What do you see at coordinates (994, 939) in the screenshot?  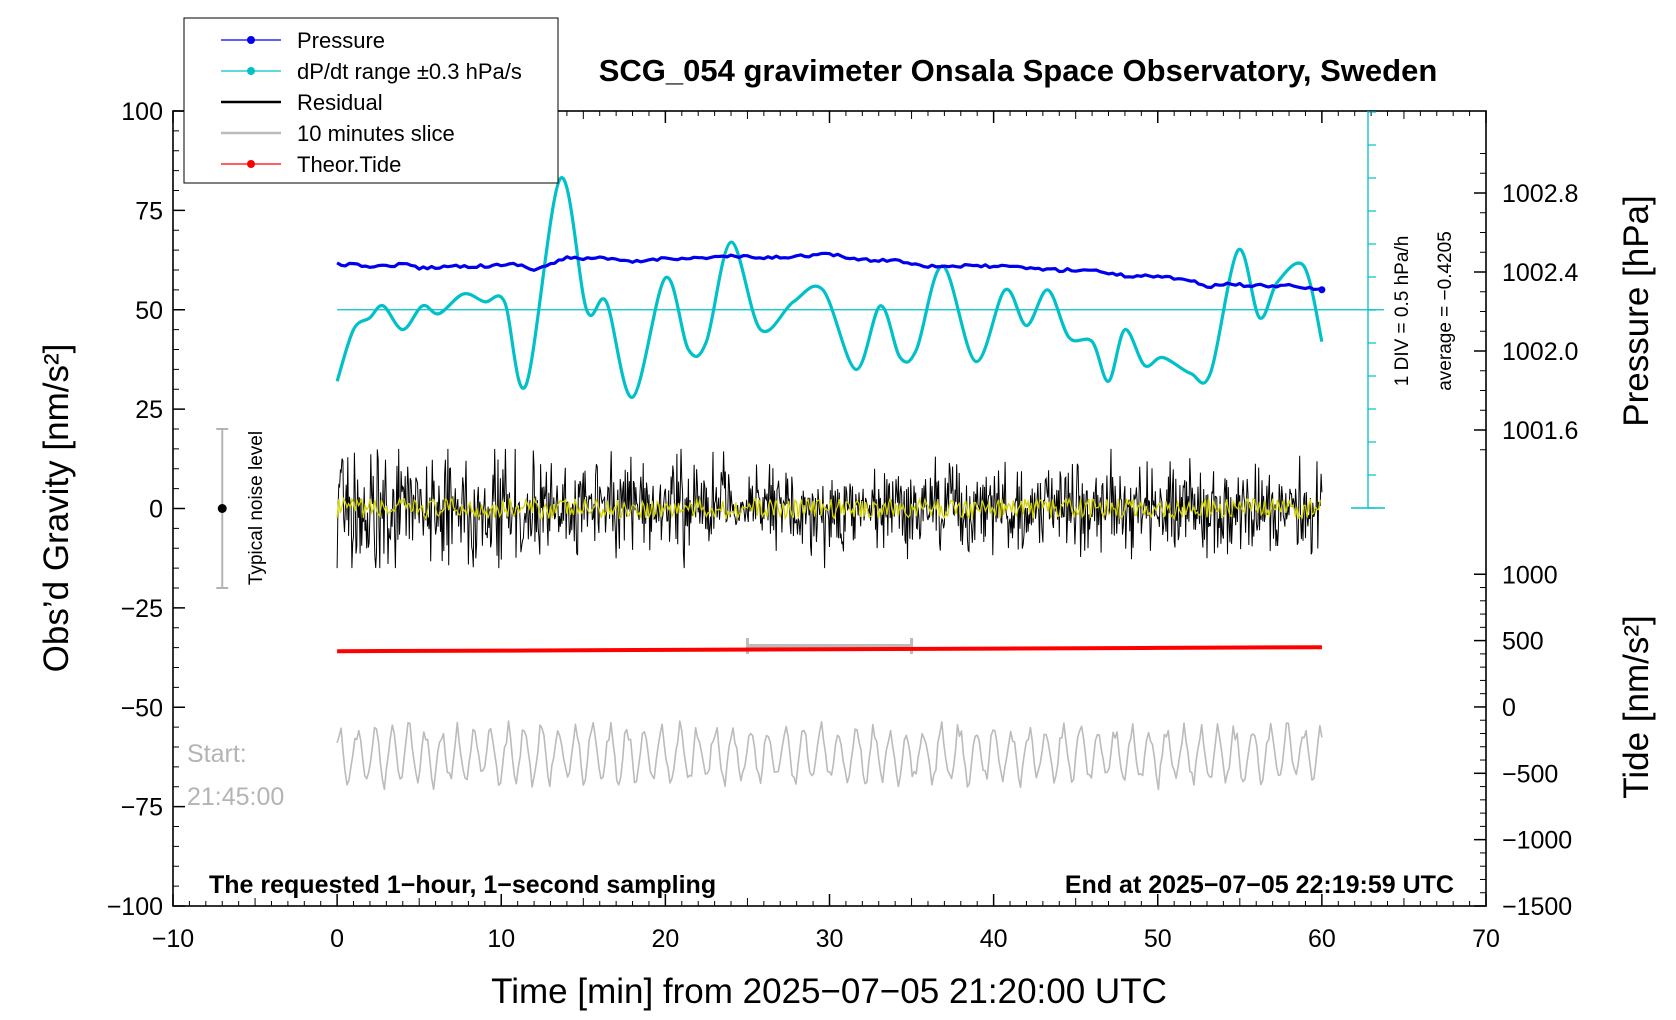 I see `x-tick-label: 40` at bounding box center [994, 939].